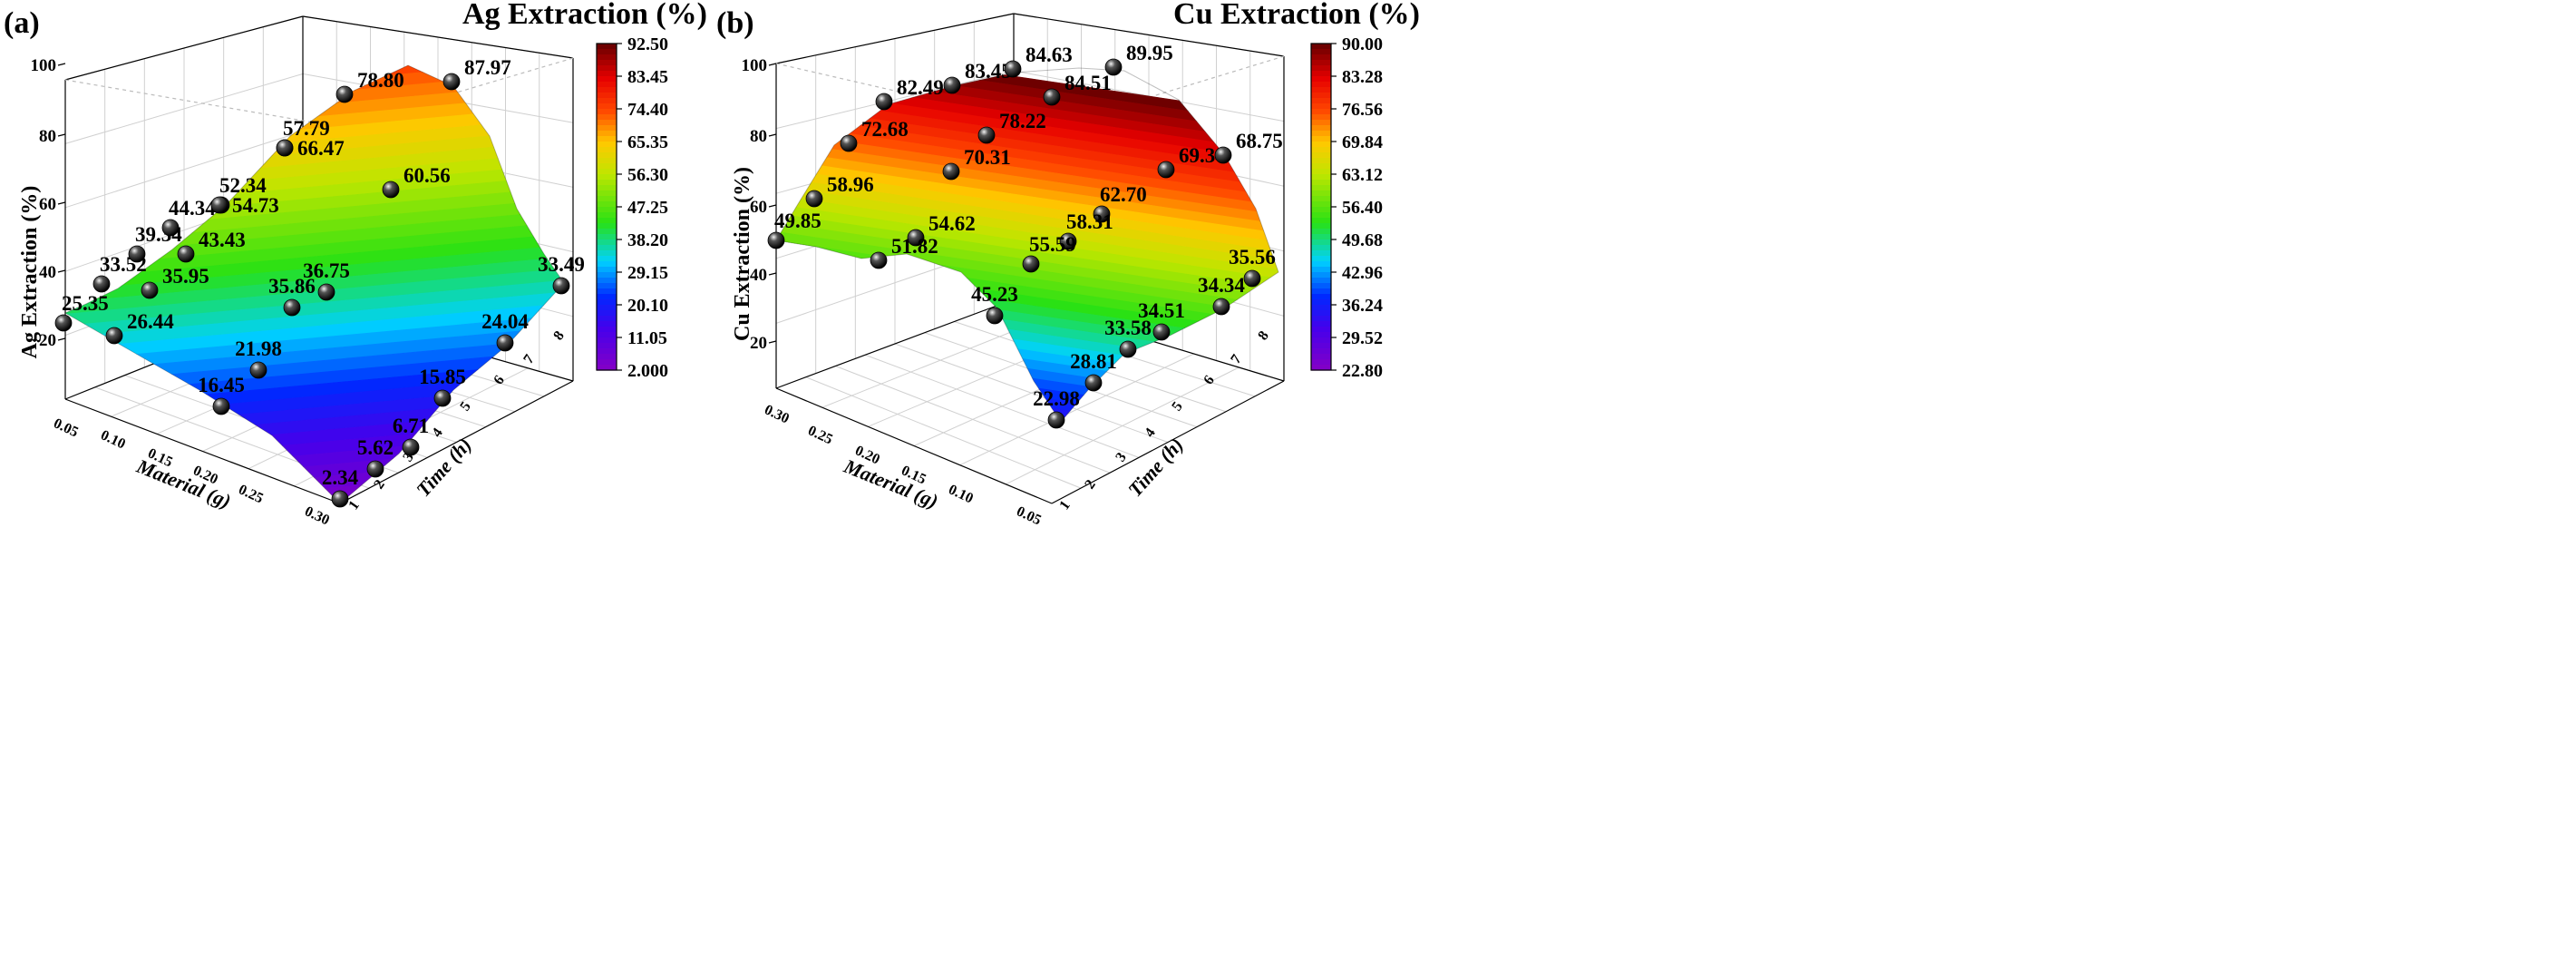  Describe the element at coordinates (1128, 328) in the screenshot. I see `data-label: 33.58` at that location.